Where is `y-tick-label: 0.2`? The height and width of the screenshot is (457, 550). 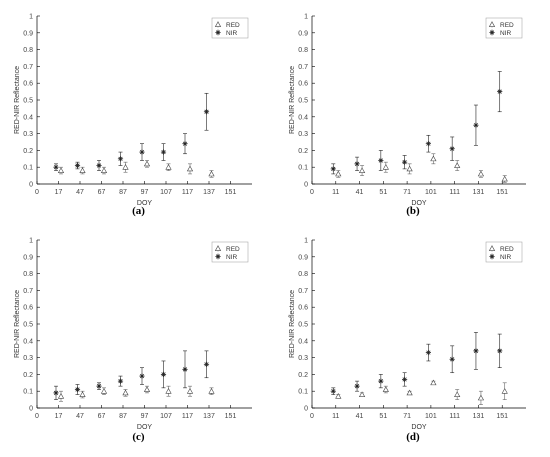
y-tick-label: 0.2 is located at coordinates (303, 151).